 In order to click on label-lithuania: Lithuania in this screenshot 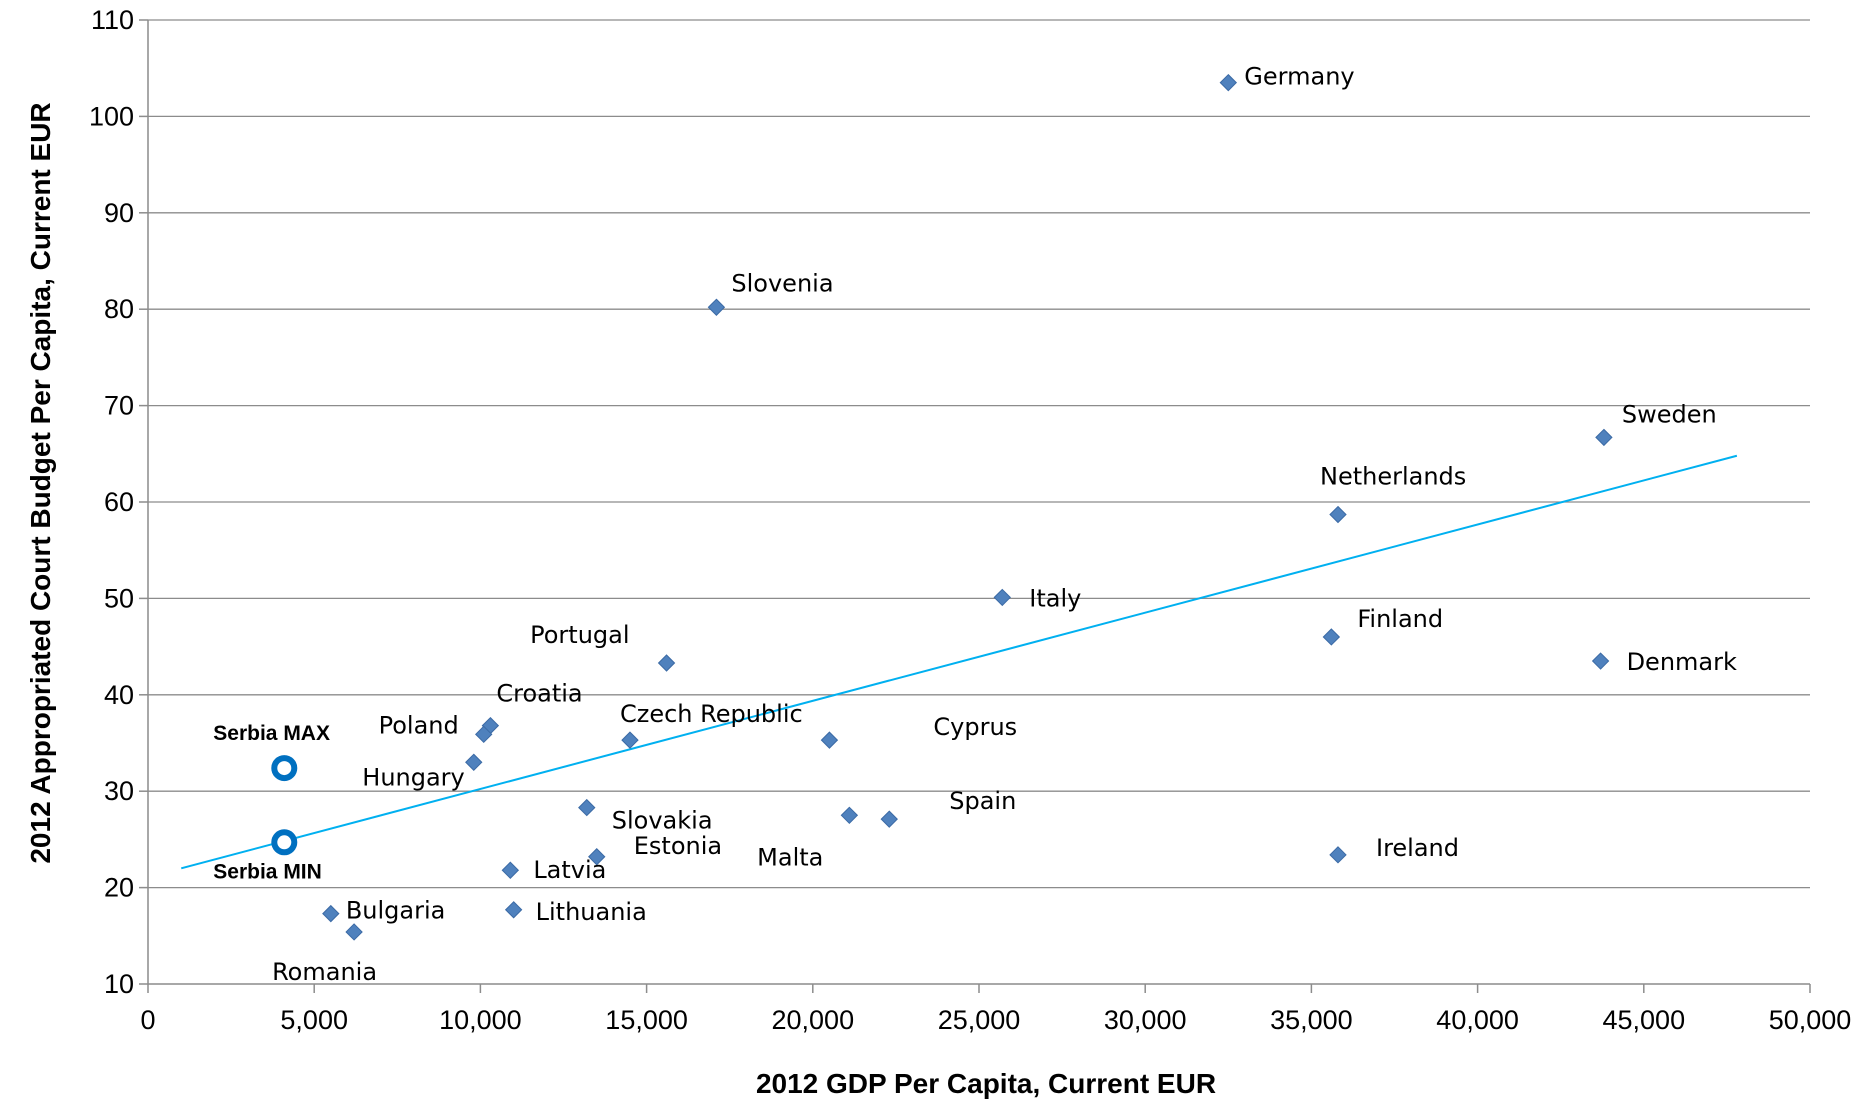, I will do `click(591, 912)`.